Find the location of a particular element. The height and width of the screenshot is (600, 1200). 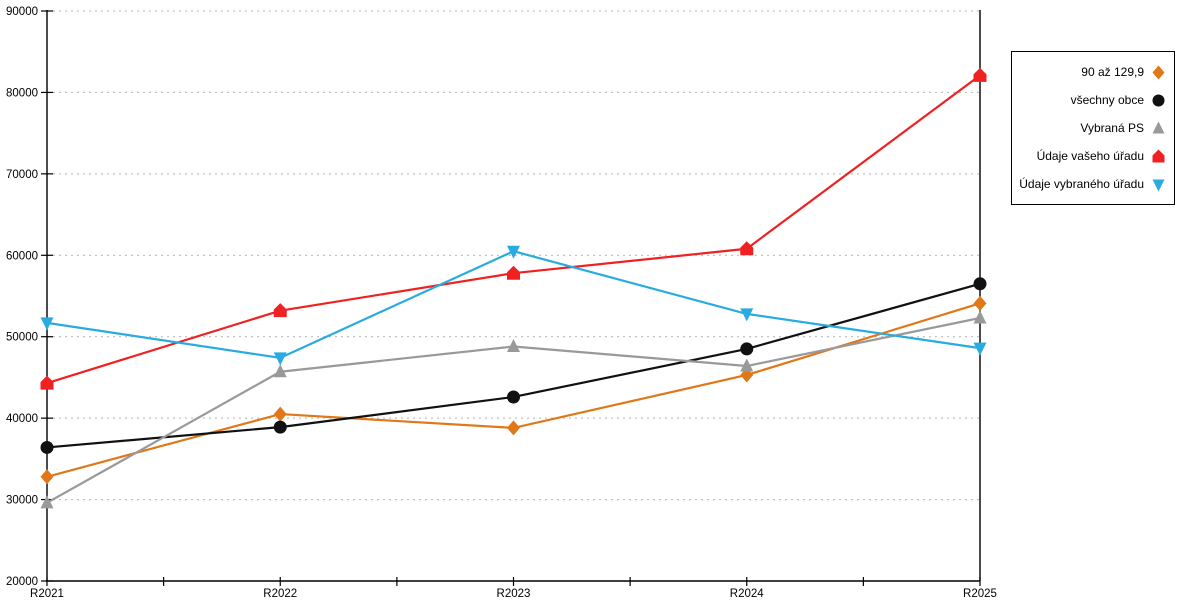

y-tick-label: 20000 is located at coordinates (22, 582).